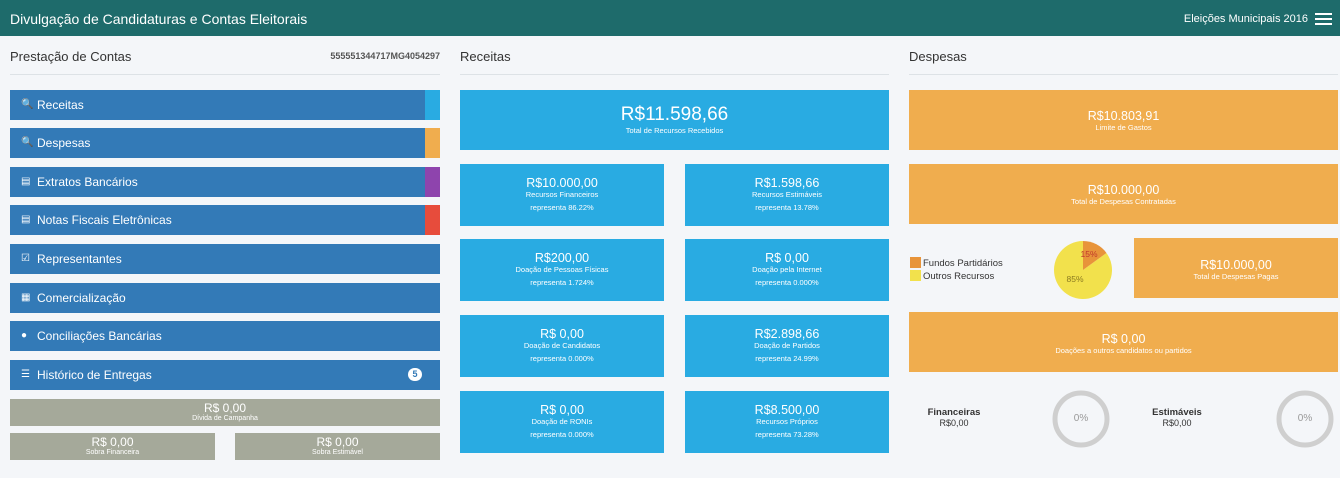 This screenshot has height=478, width=1340. I want to click on menu-item-label: Representantes, so click(79, 259).